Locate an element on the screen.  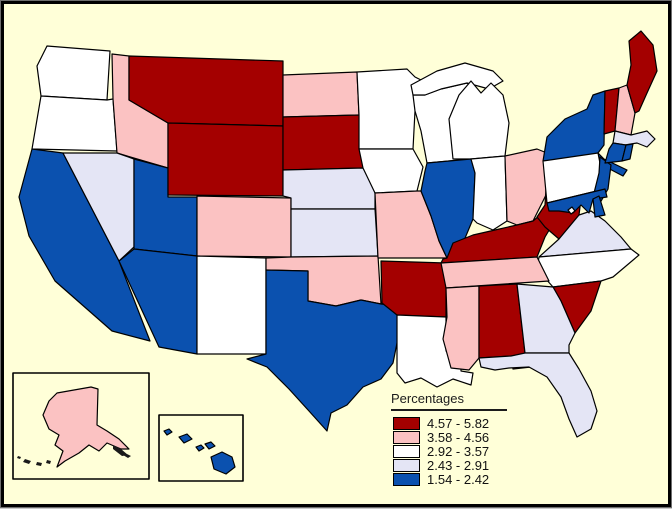
legend-label: 1.54 - 2.42 is located at coordinates (458, 479).